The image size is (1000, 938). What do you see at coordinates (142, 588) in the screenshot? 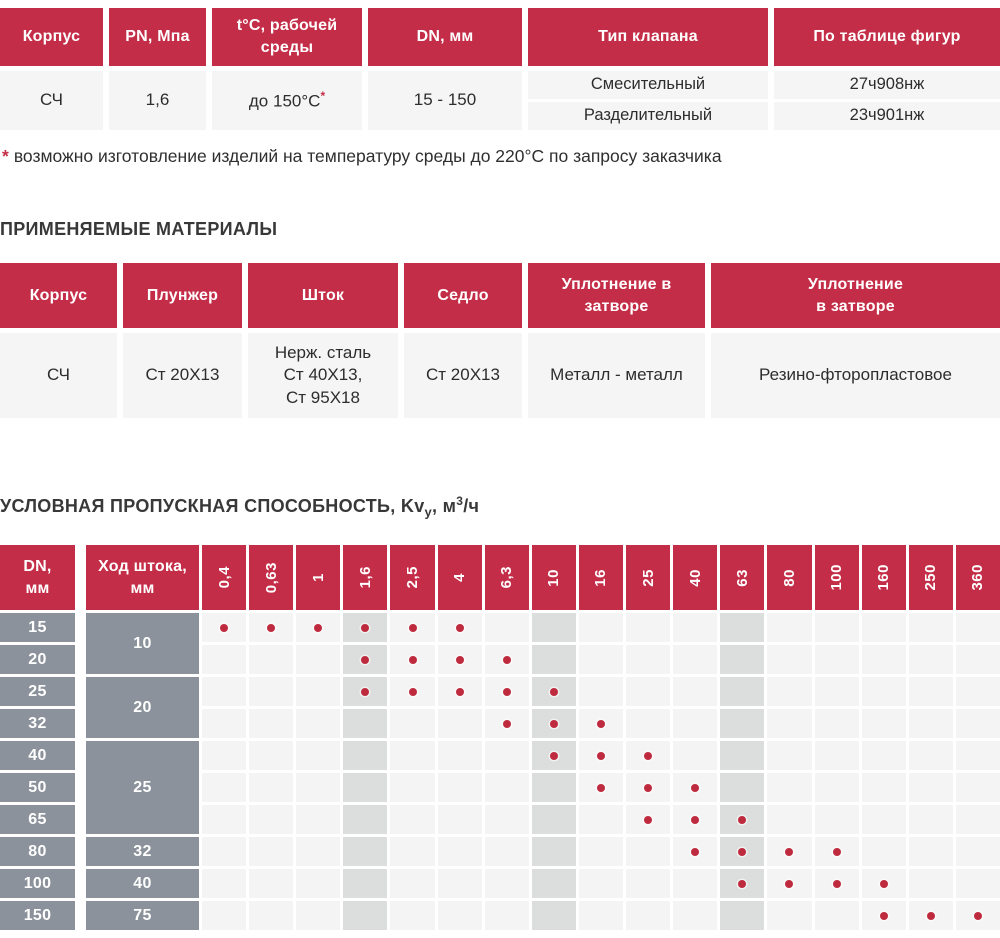
I see `header-line: мм` at bounding box center [142, 588].